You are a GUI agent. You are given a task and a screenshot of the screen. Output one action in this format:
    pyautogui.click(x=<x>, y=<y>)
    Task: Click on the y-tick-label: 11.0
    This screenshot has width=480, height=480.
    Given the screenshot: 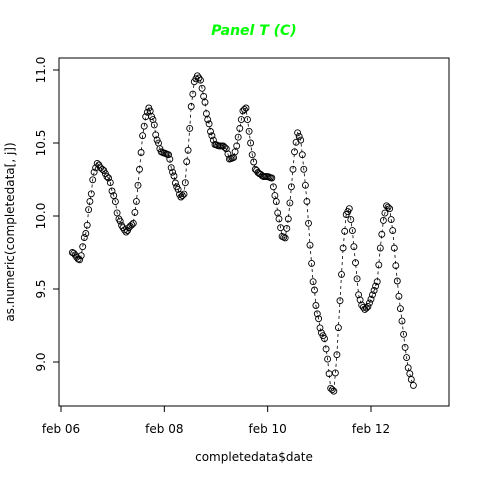 What is the action you would take?
    pyautogui.click(x=41, y=70)
    